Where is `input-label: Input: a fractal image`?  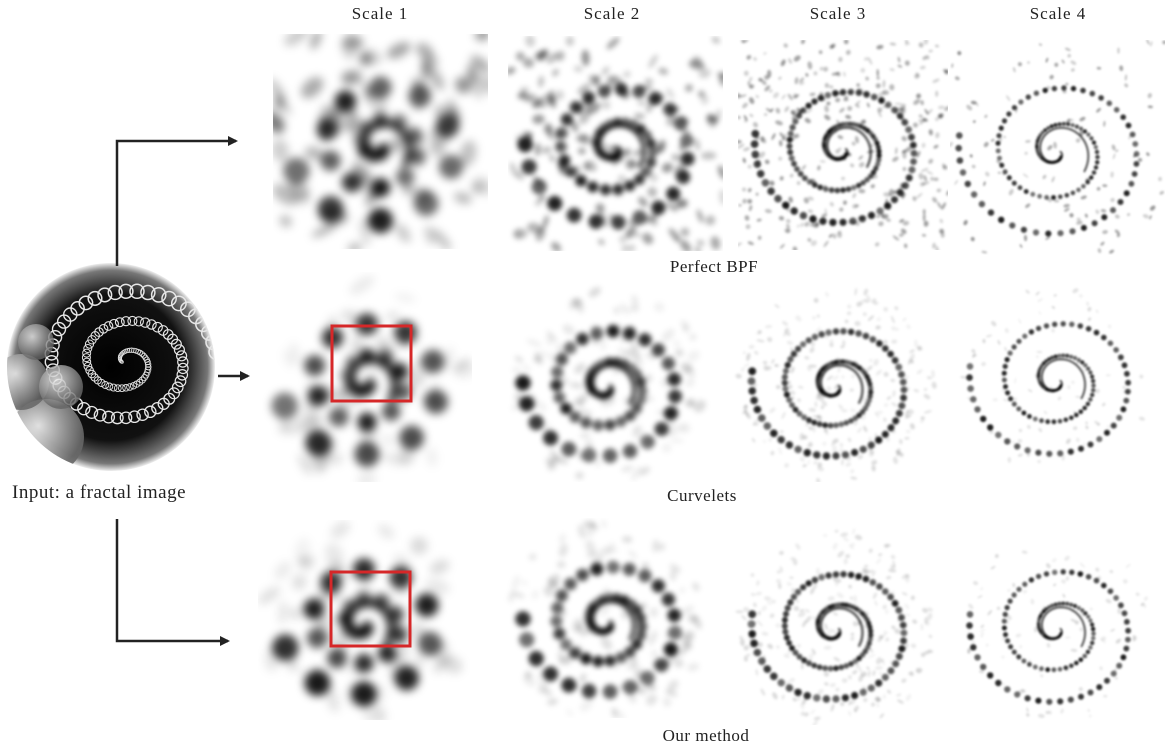 input-label: Input: a fractal image is located at coordinates (99, 492).